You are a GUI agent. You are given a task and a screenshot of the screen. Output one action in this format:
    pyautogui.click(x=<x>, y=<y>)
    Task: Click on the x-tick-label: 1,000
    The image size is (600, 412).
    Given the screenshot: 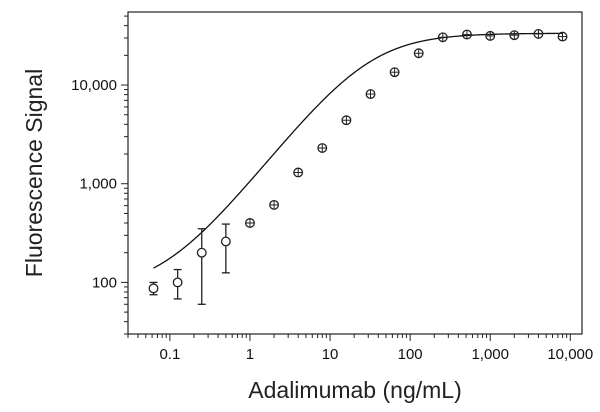 What is the action you would take?
    pyautogui.click(x=490, y=354)
    